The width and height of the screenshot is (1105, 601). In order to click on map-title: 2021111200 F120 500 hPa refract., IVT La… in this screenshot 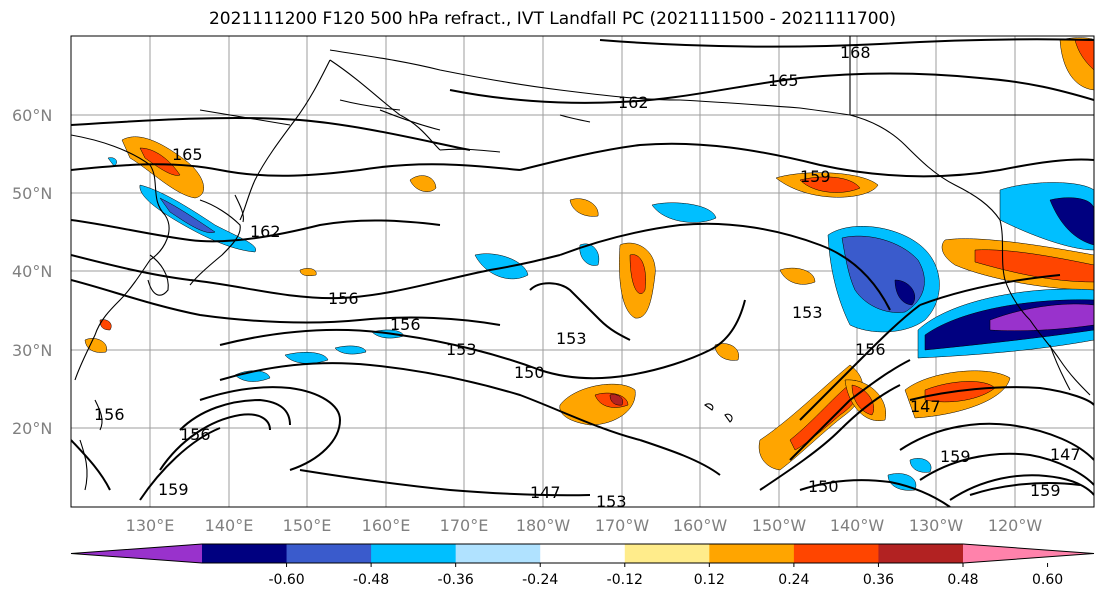, I will do `click(552, 19)`.